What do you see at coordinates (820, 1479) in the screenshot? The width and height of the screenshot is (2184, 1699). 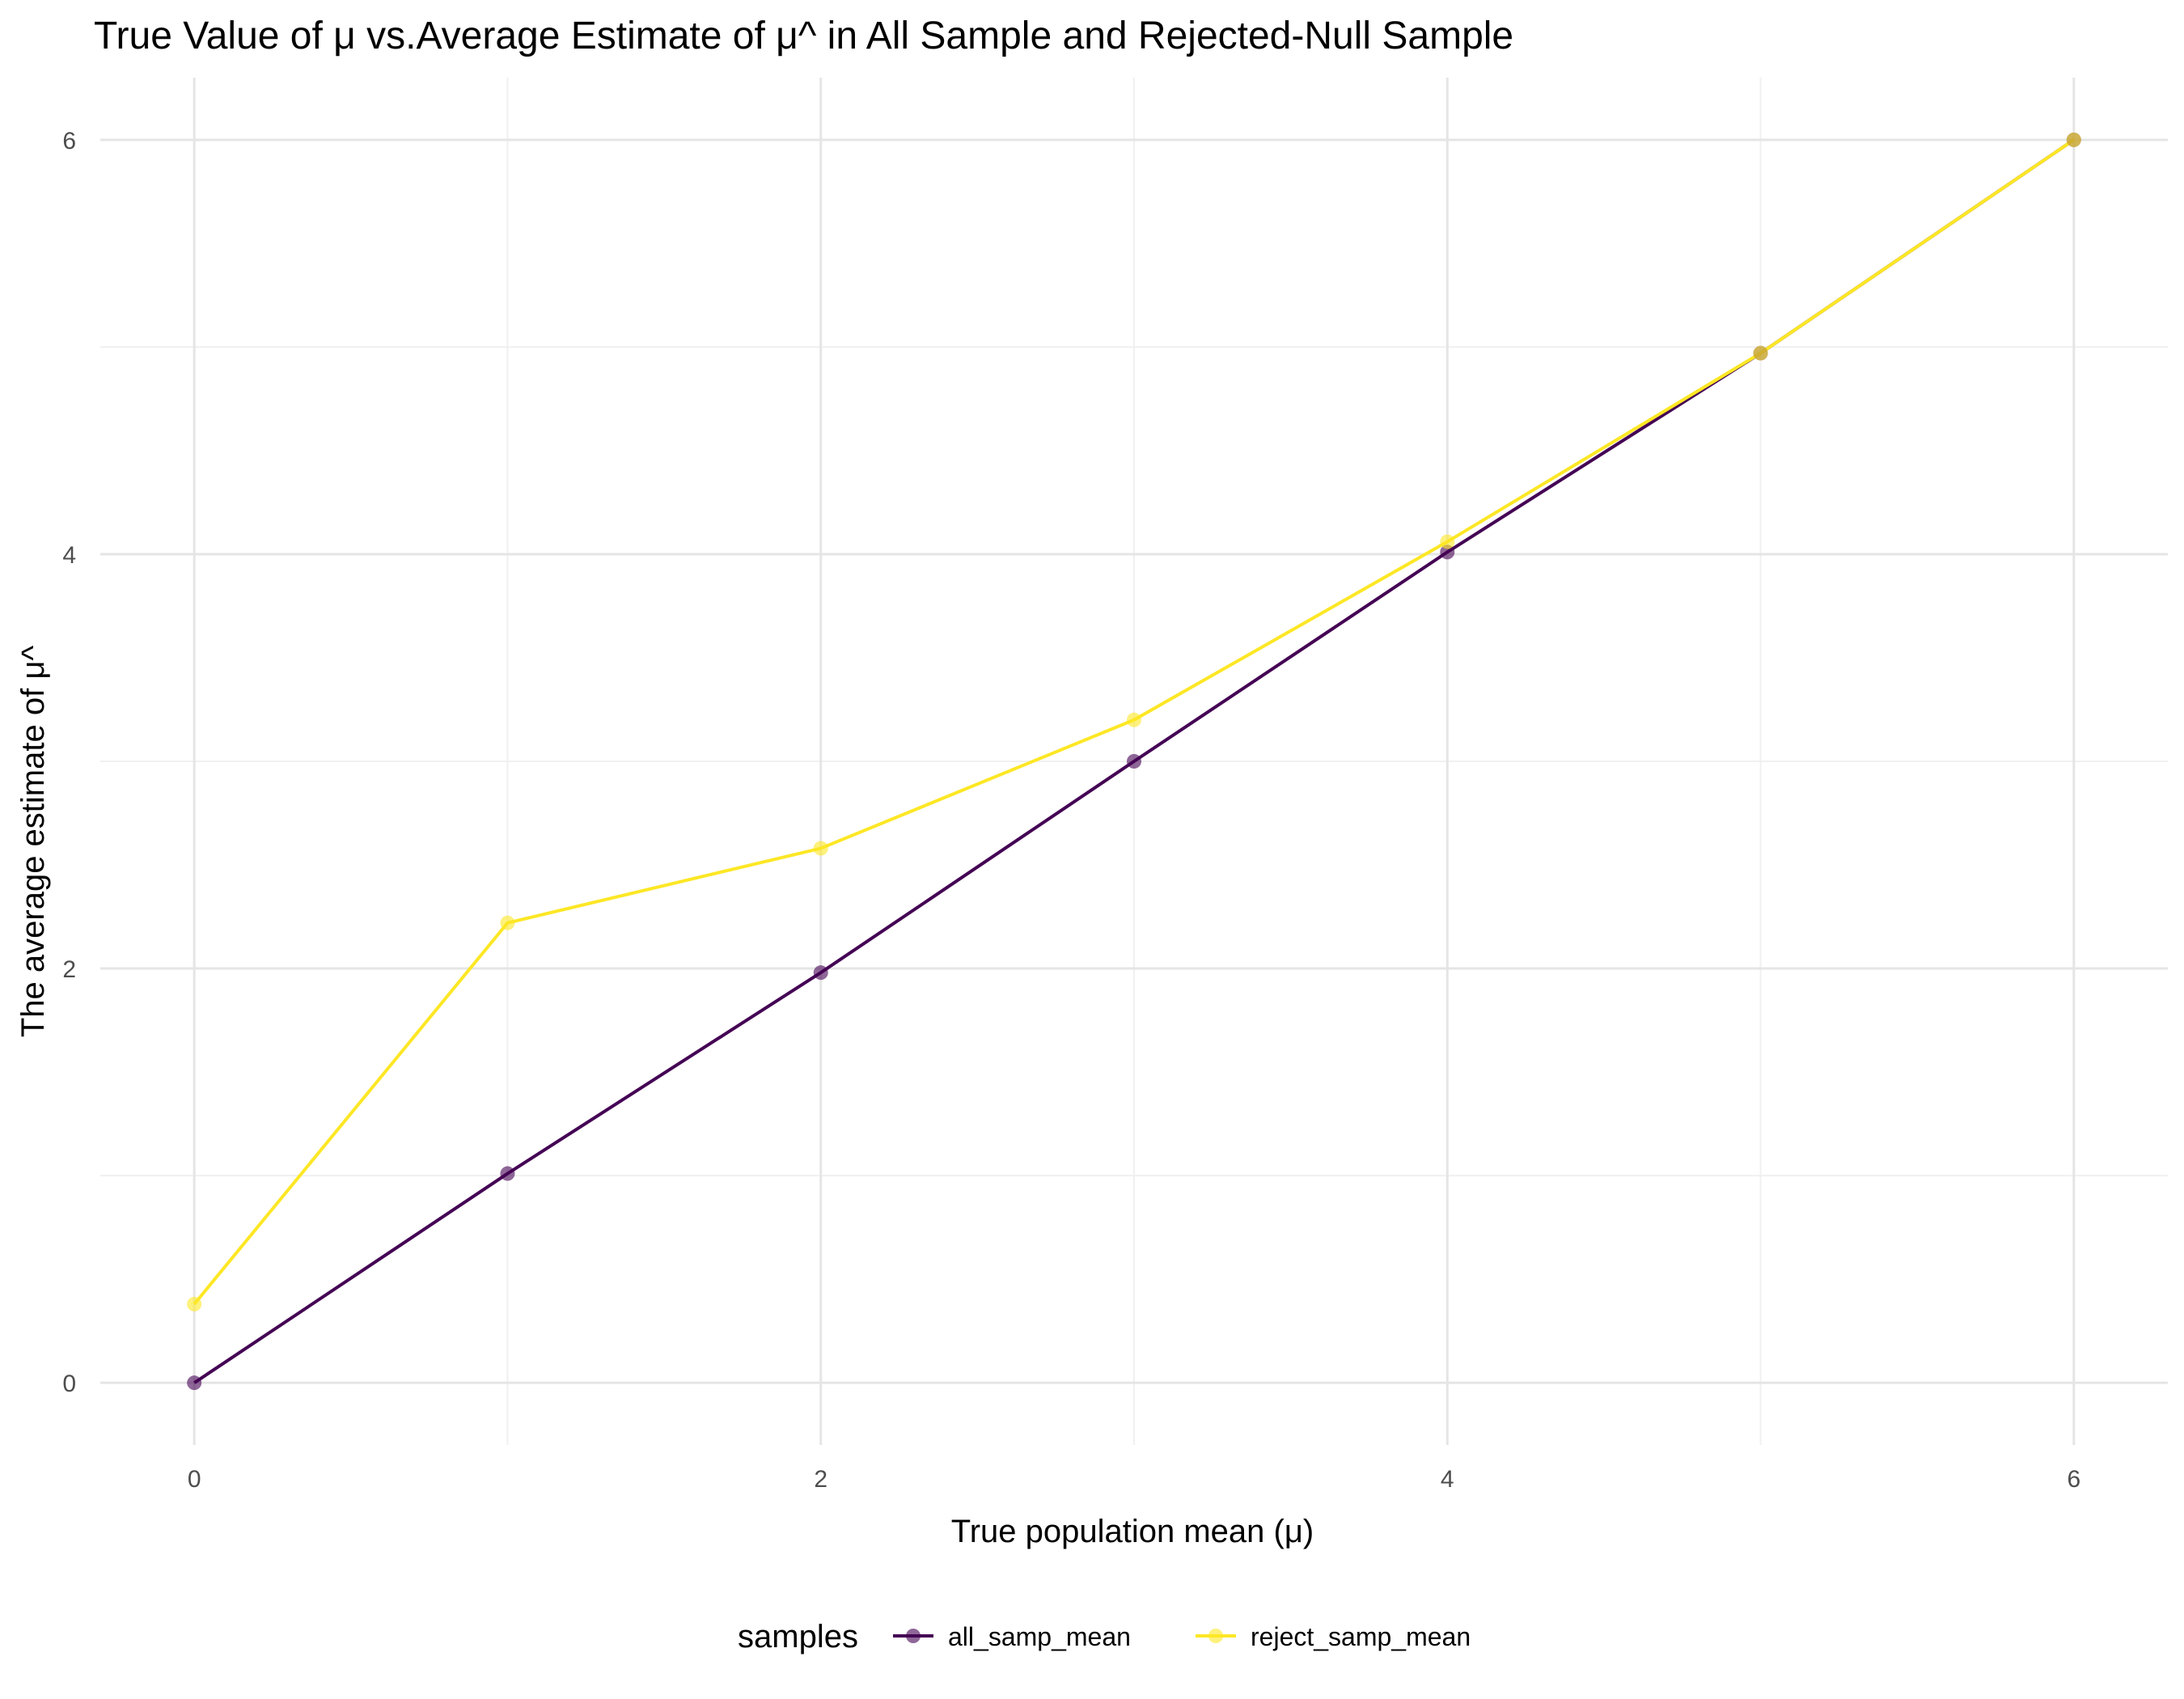 I see `x-tick-label: 2` at bounding box center [820, 1479].